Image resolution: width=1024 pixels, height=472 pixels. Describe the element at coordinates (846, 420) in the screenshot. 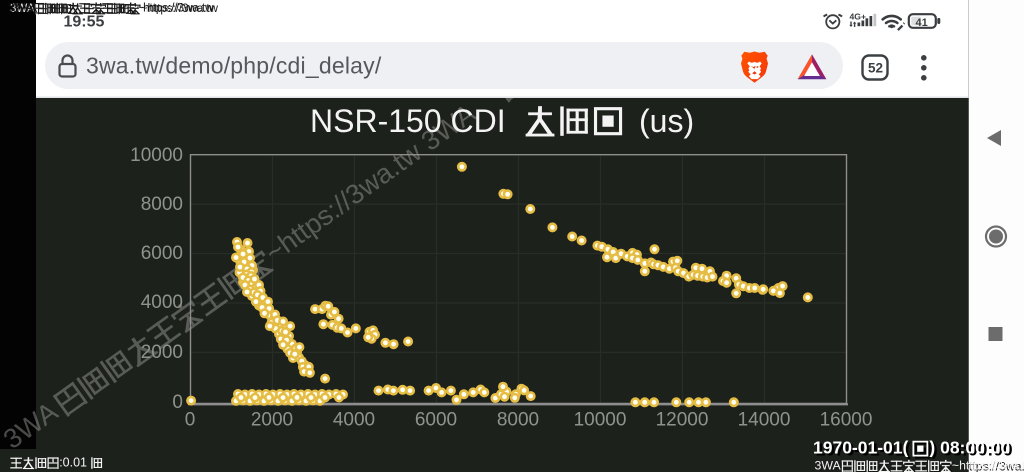

I see `svg-text: 16000` at that location.